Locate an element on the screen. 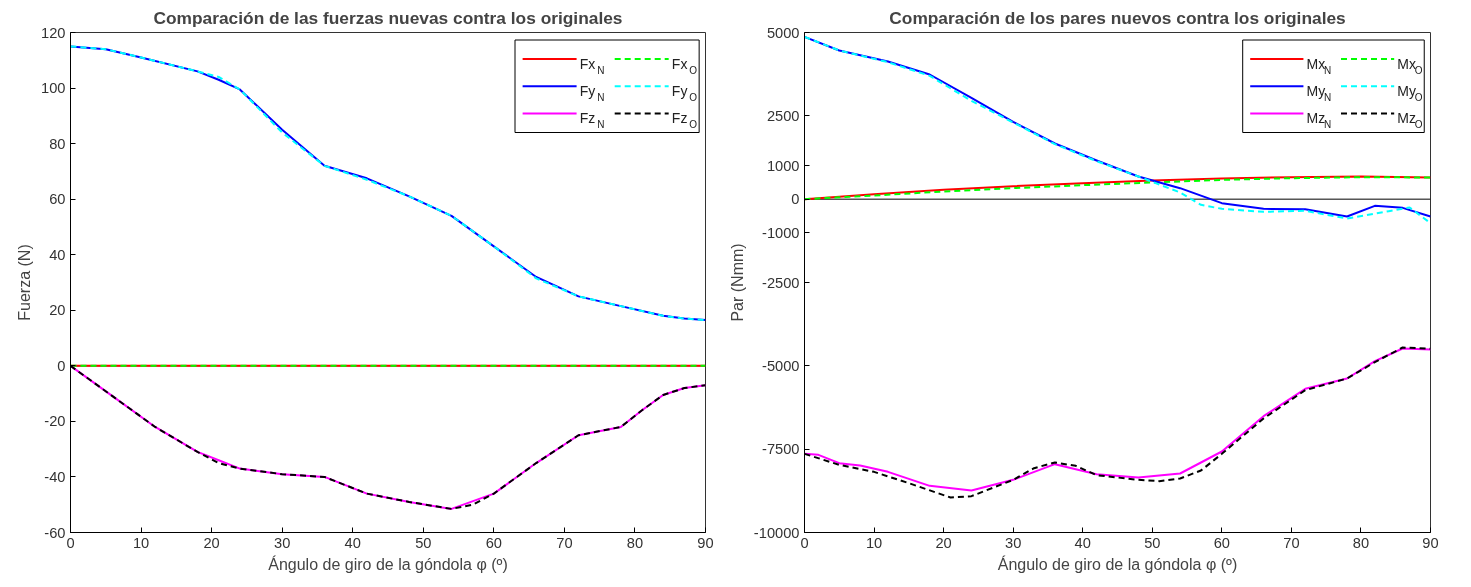  y-axis-title: Par (Nmm) is located at coordinates (737, 282).